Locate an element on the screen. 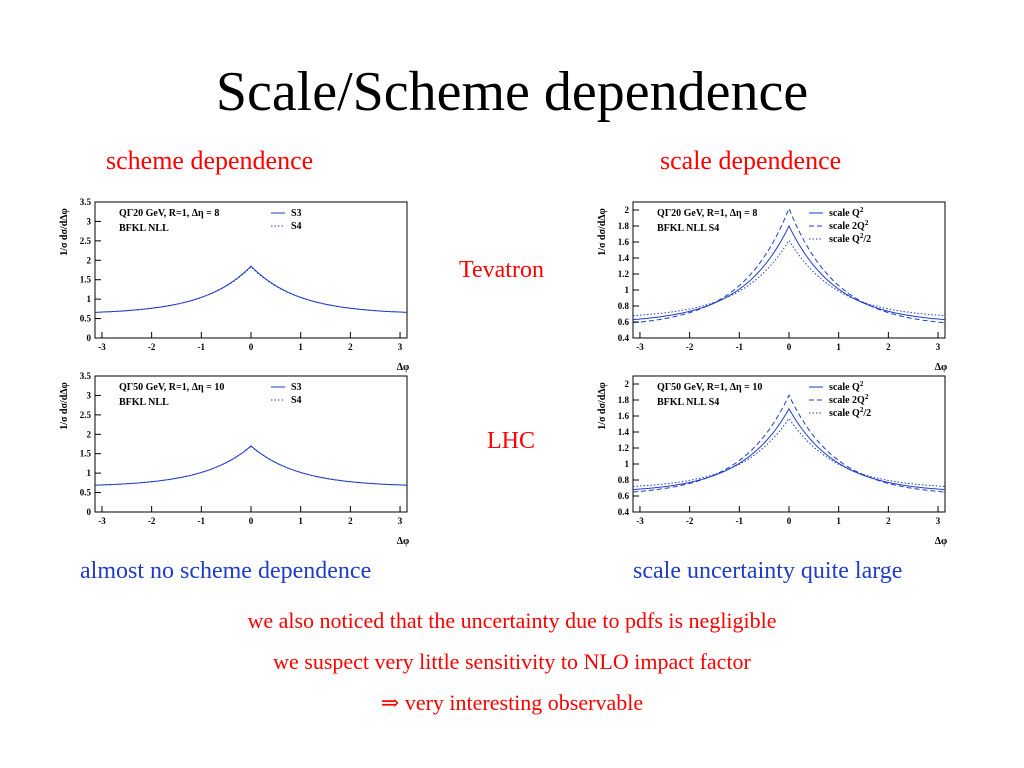  y-tick-label: 3.5 is located at coordinates (86, 376).